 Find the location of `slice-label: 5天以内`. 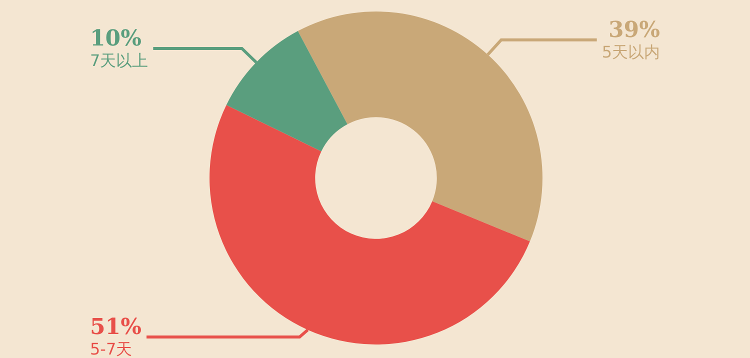

slice-label: 5天以内 is located at coordinates (631, 52).